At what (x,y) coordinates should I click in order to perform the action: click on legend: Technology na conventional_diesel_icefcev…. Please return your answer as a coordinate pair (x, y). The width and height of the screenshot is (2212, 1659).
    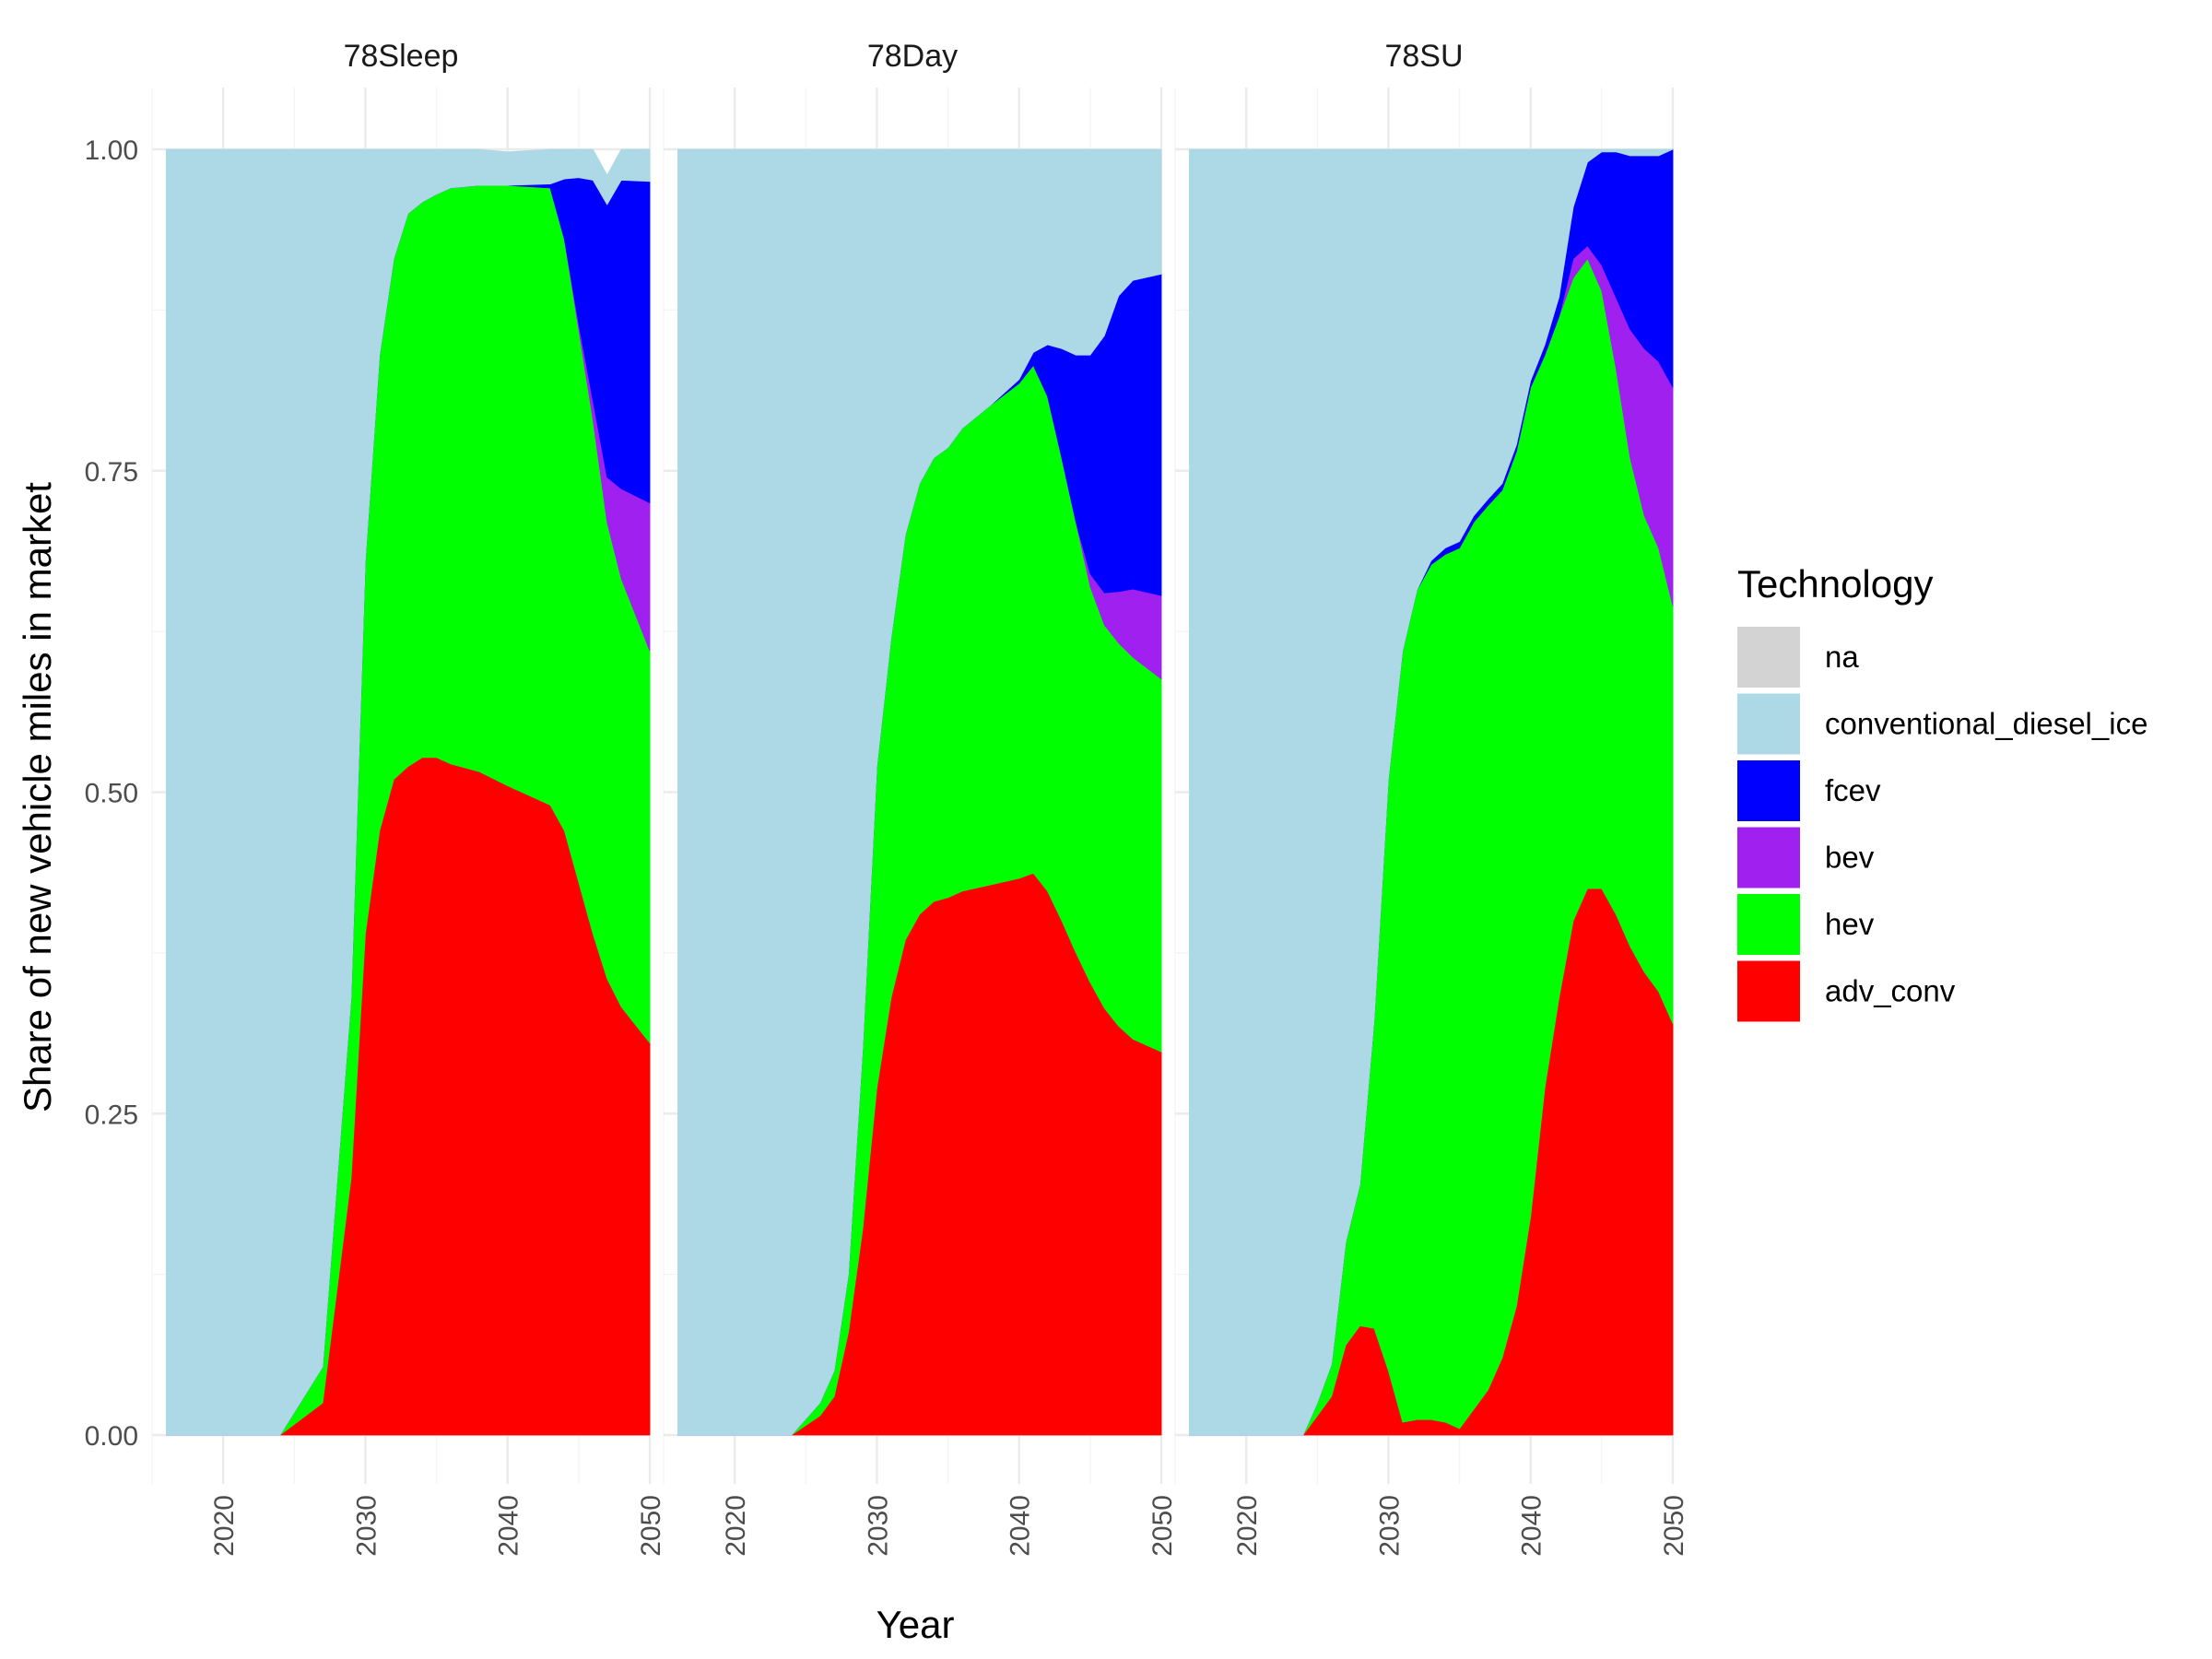
    Looking at the image, I should click on (1942, 792).